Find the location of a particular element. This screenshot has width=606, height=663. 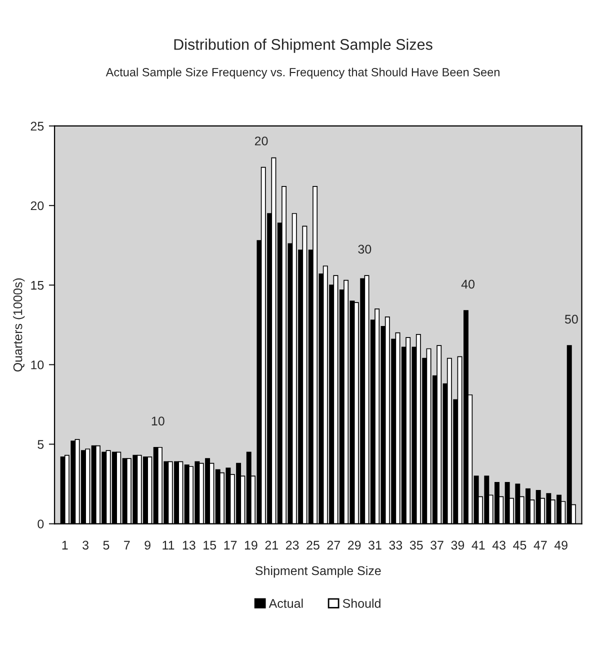

x-tick-label: 21 is located at coordinates (271, 545).